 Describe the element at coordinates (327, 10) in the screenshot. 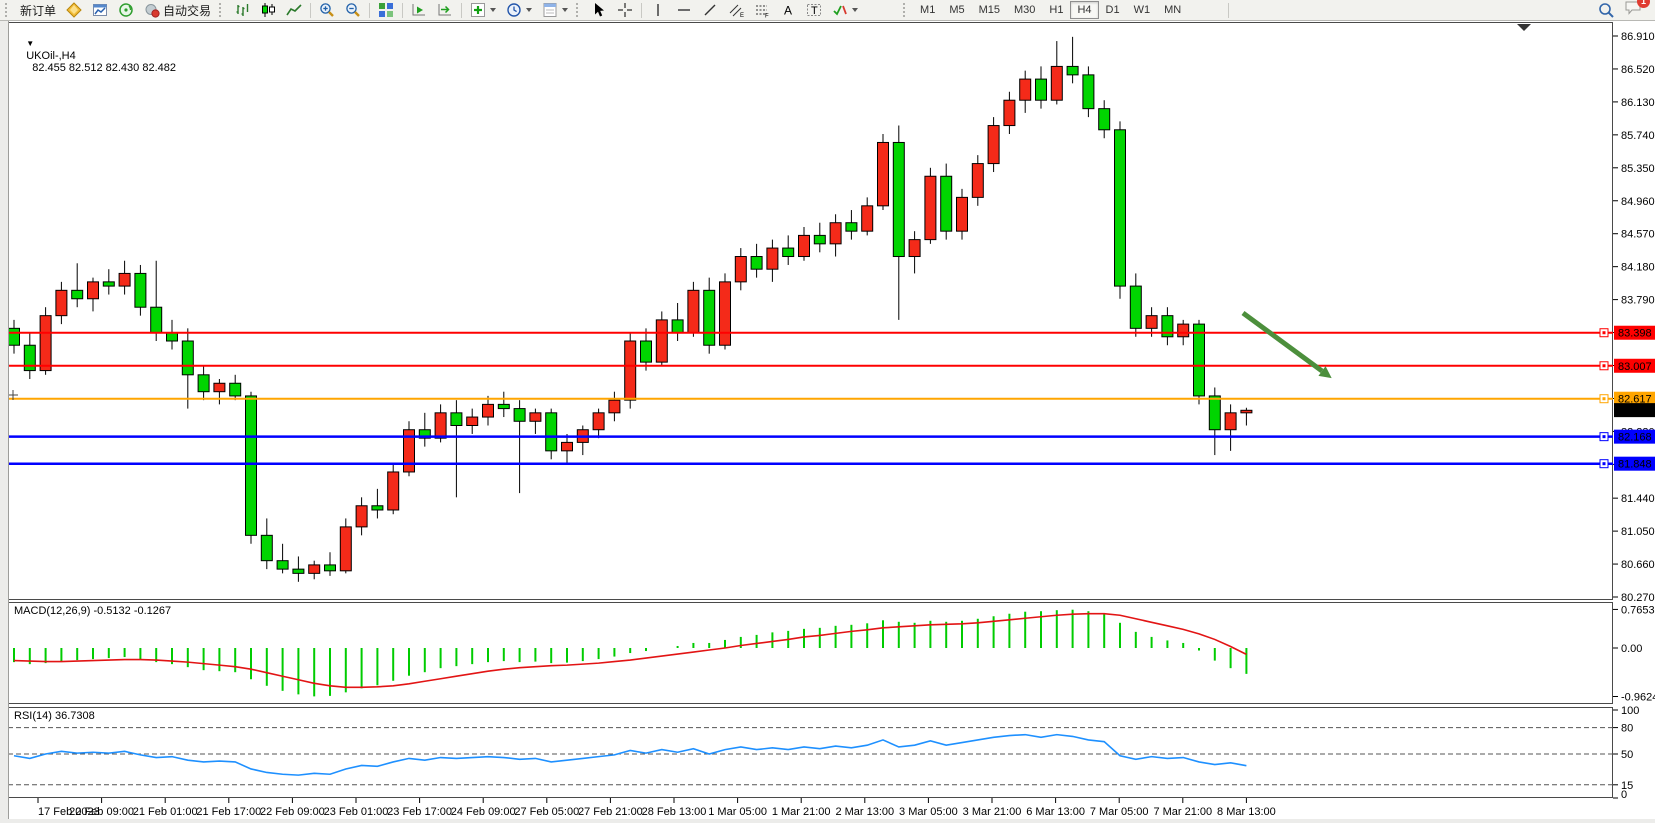

I see `zoom-in-button` at that location.